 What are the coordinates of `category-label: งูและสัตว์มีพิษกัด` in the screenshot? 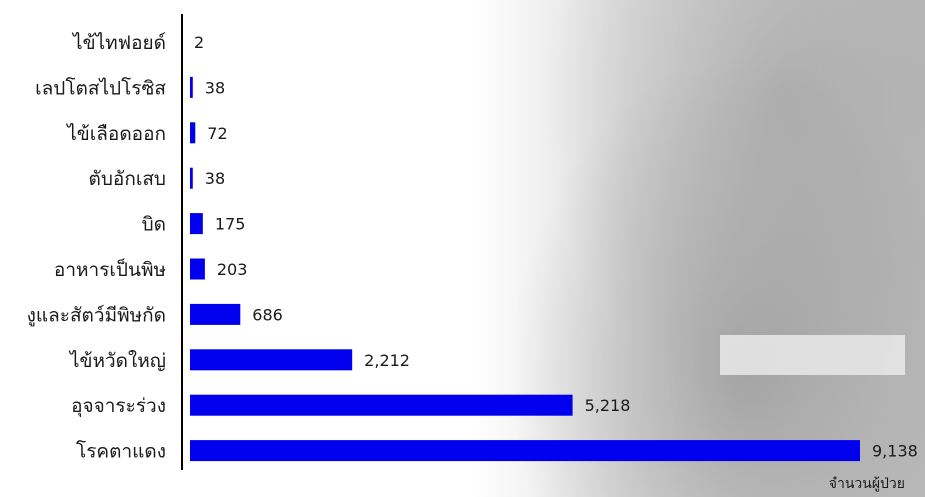 It's located at (96, 315).